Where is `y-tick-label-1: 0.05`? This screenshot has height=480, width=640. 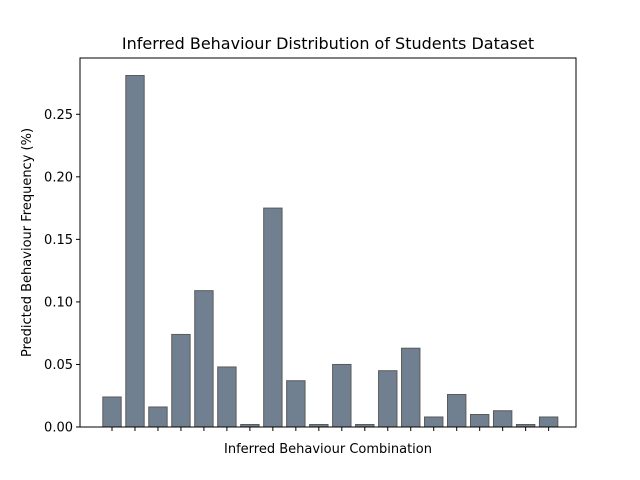 y-tick-label-1: 0.05 is located at coordinates (58, 365).